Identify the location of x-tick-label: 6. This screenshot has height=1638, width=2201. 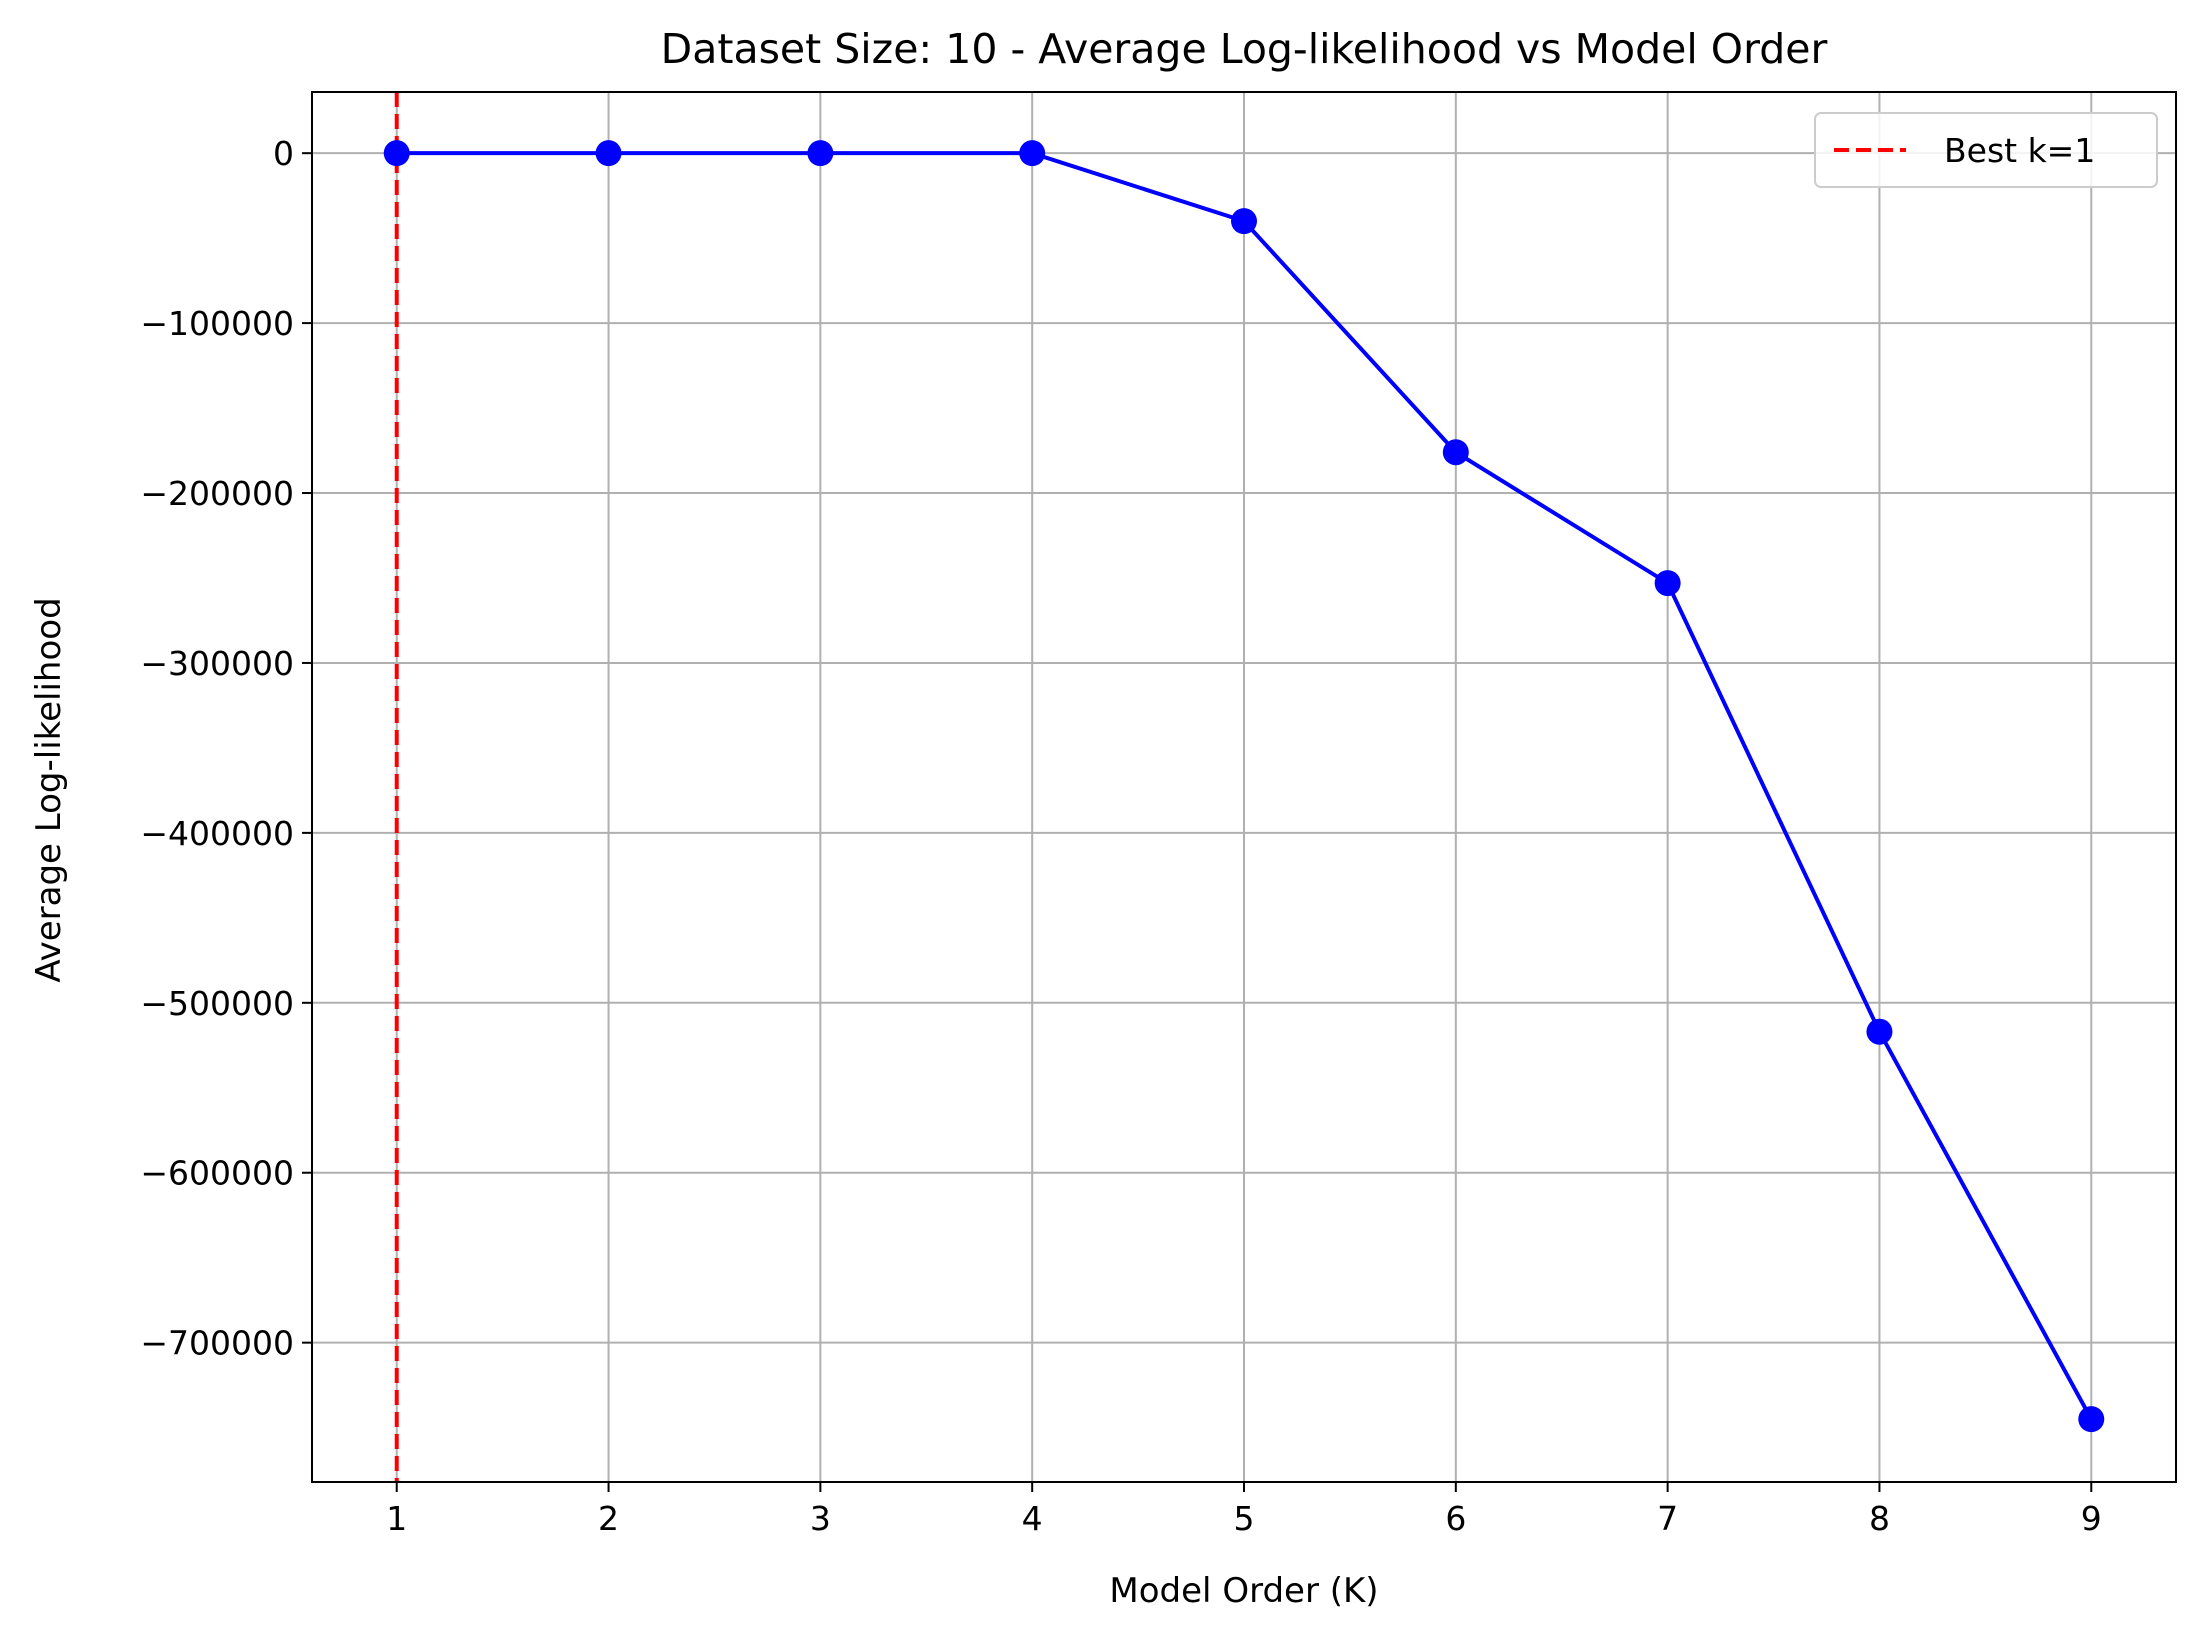
(1455, 1518).